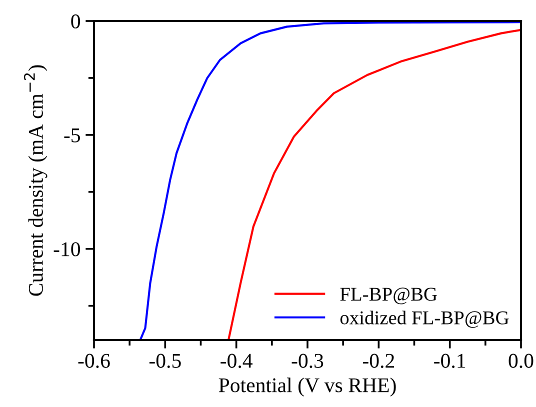 The height and width of the screenshot is (407, 536). What do you see at coordinates (424, 319) in the screenshot?
I see `legend-label: oxidized FL-BP@BG` at bounding box center [424, 319].